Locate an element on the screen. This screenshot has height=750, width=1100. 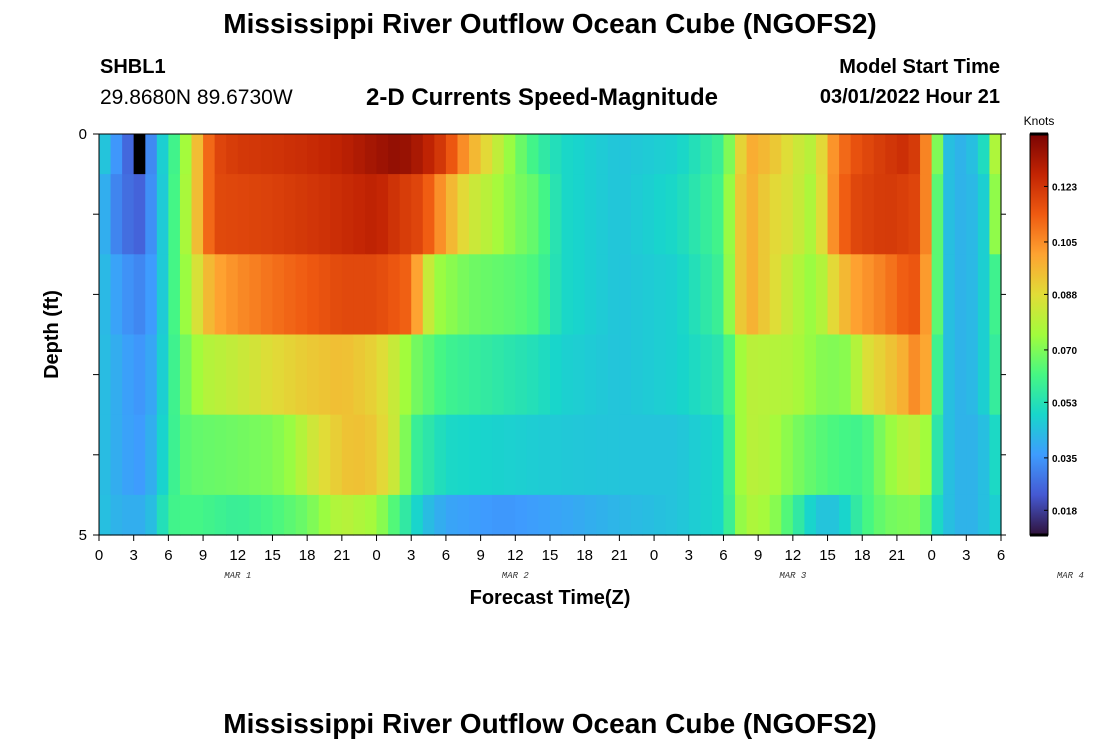
date-label: MAR 4 is located at coordinates (1070, 576).